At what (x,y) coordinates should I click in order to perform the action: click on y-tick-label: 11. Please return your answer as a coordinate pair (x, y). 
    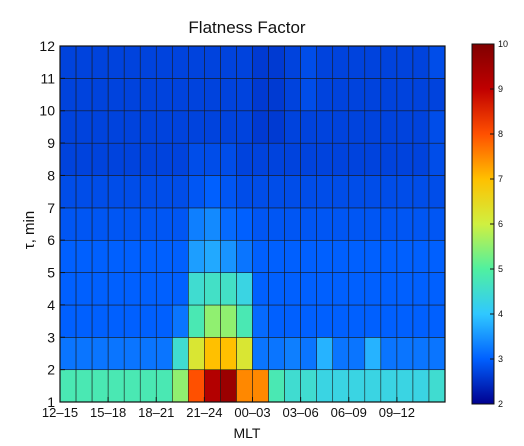
    Looking at the image, I should click on (47, 78).